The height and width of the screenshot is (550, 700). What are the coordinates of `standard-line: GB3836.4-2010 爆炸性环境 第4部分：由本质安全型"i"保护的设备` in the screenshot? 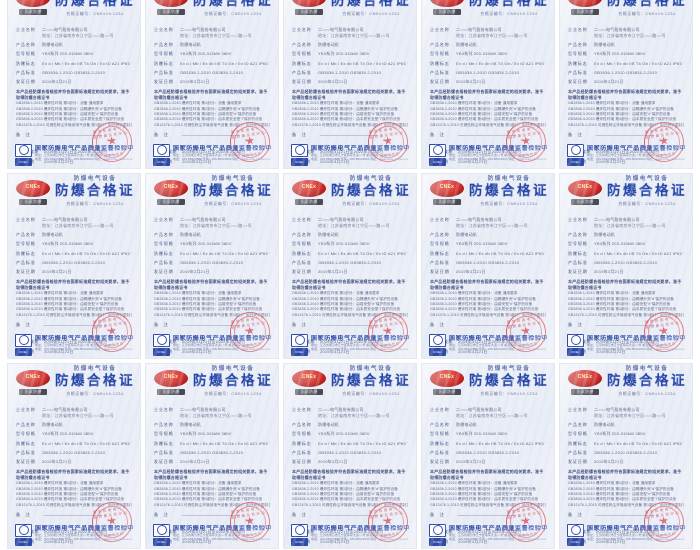 It's located at (208, 309).